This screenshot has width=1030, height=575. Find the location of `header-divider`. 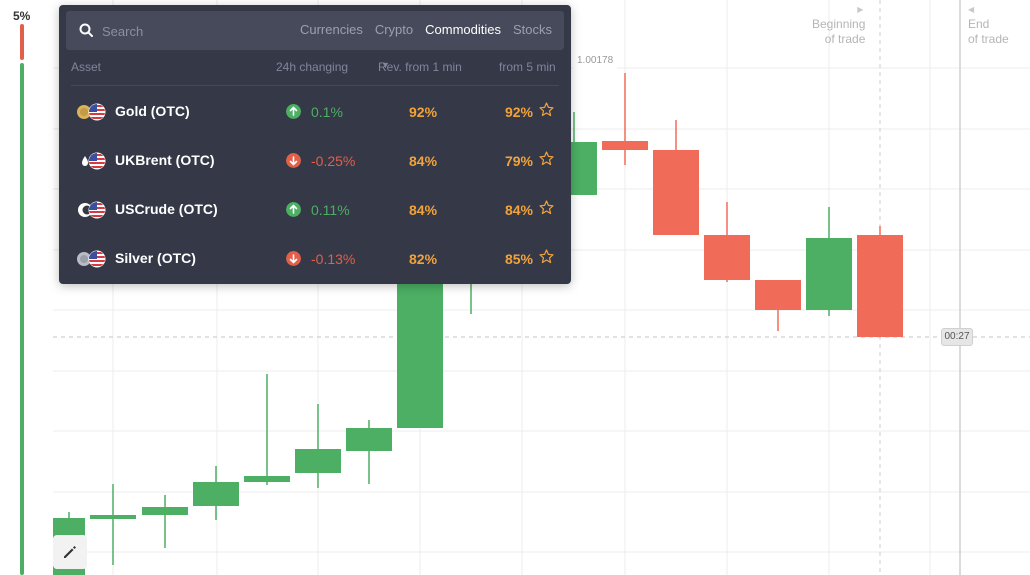

header-divider is located at coordinates (315, 85).